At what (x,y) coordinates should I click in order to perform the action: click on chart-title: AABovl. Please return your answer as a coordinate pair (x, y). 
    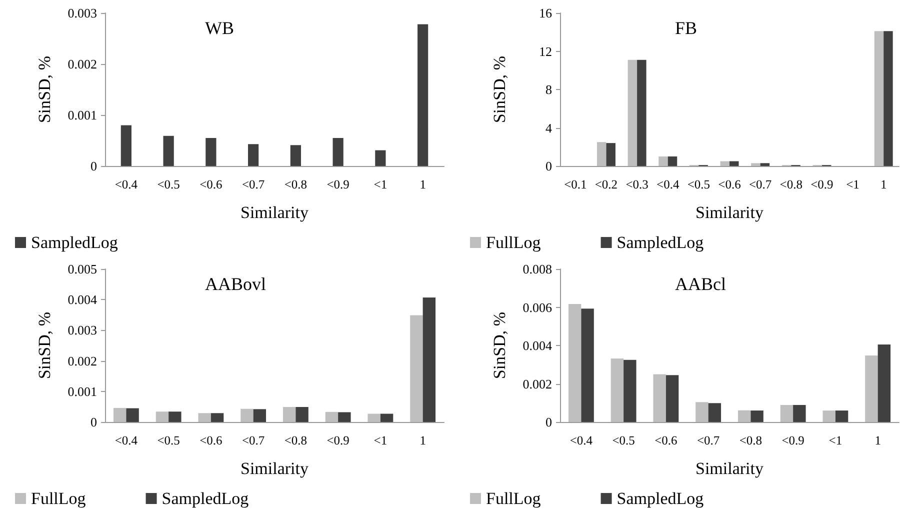
    Looking at the image, I should click on (235, 284).